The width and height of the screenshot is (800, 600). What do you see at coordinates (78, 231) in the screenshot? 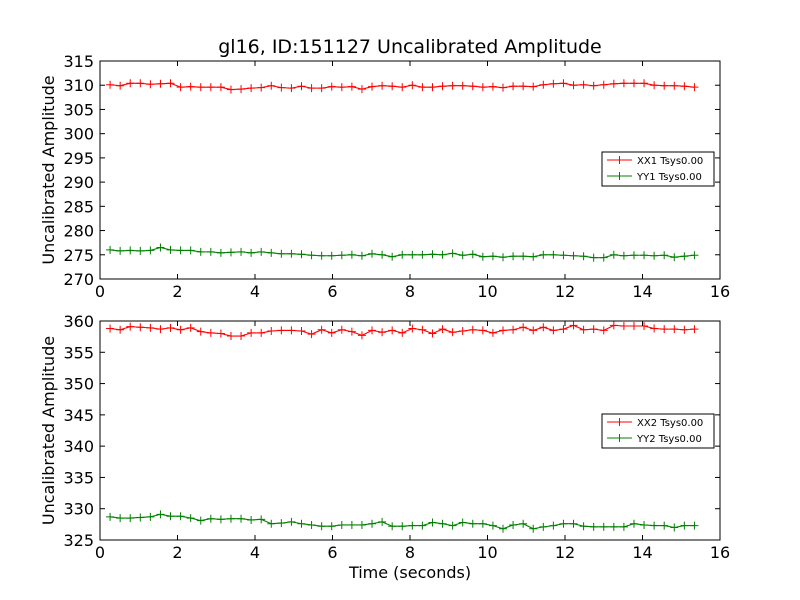
I see `y-tick-label: 280` at bounding box center [78, 231].